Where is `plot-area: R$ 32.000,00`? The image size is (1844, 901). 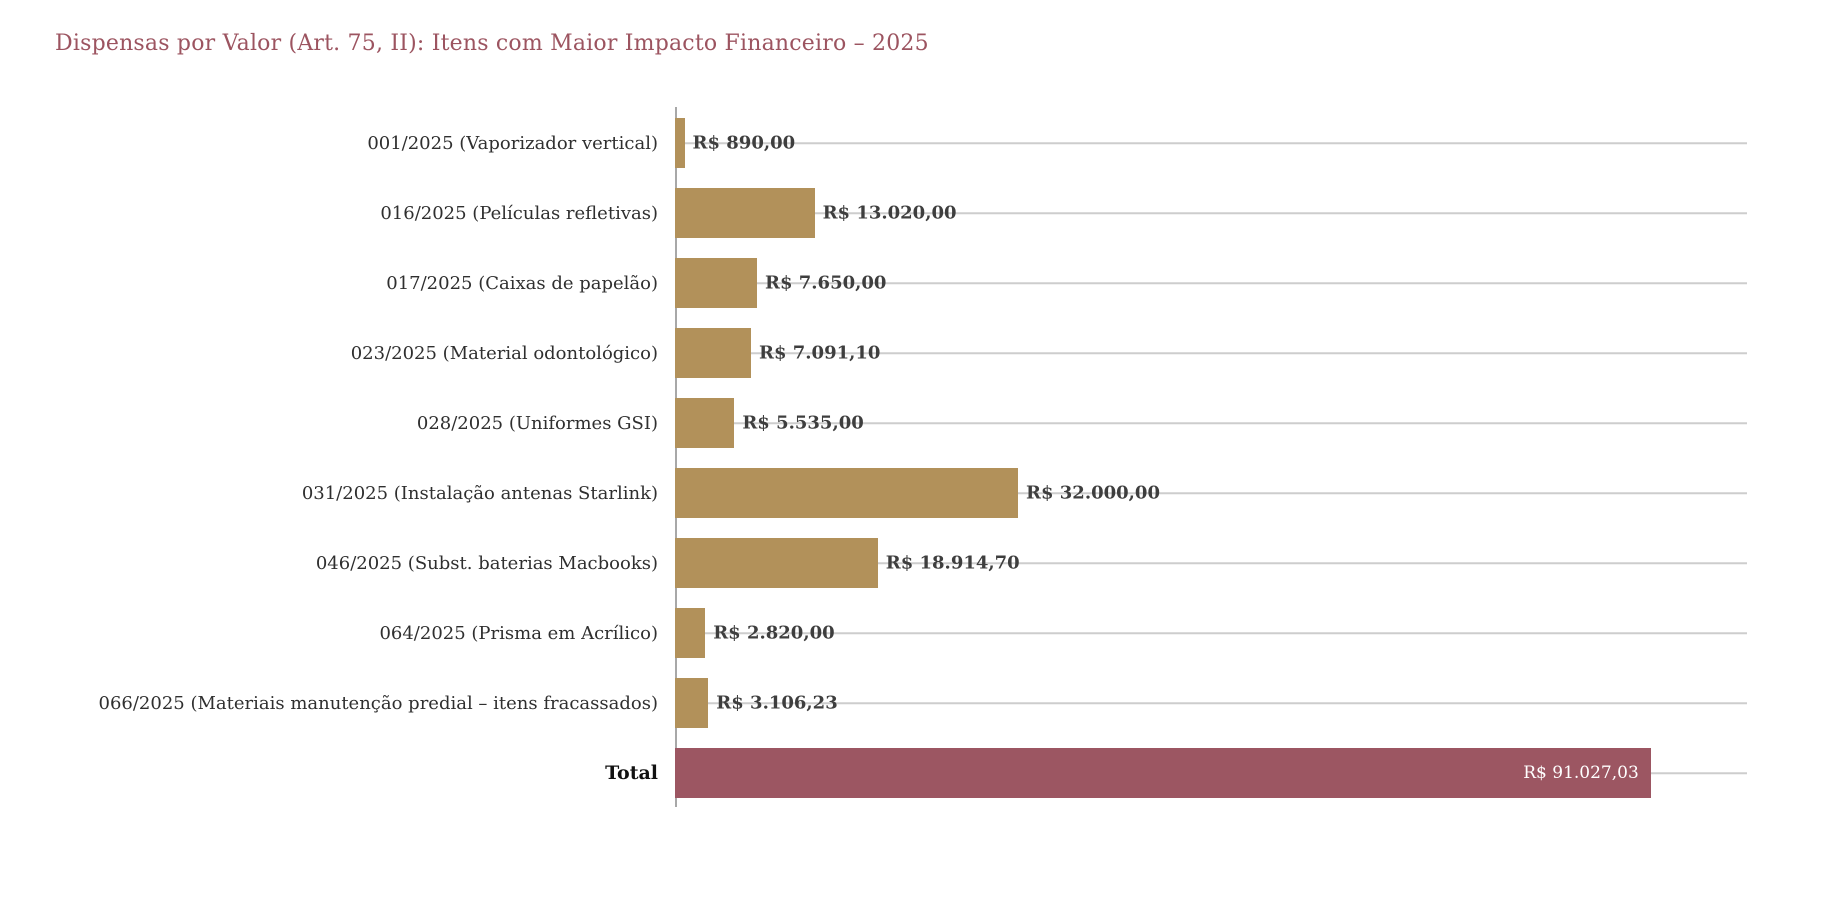 plot-area: R$ 32.000,00 is located at coordinates (1211, 493).